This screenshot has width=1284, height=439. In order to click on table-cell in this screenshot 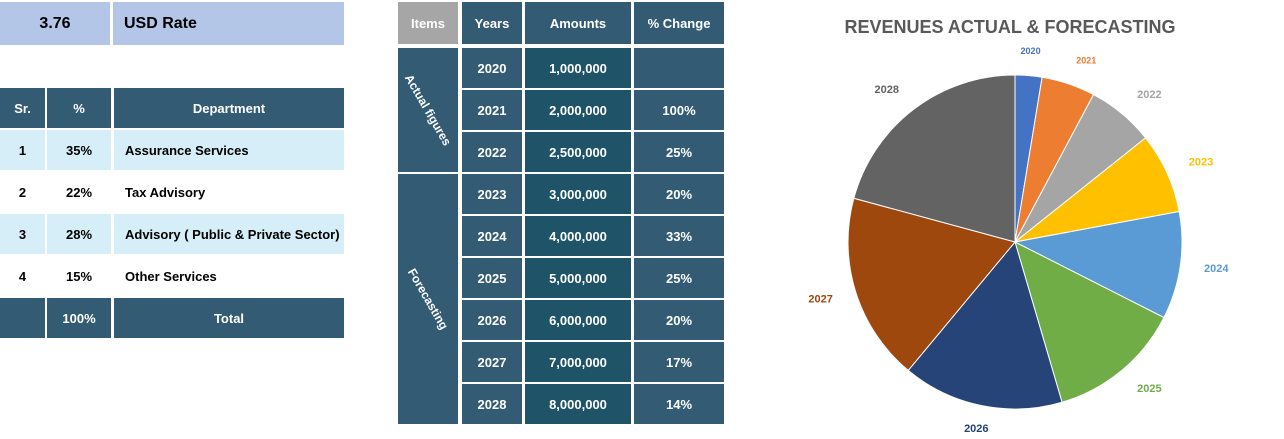, I will do `click(679, 68)`.